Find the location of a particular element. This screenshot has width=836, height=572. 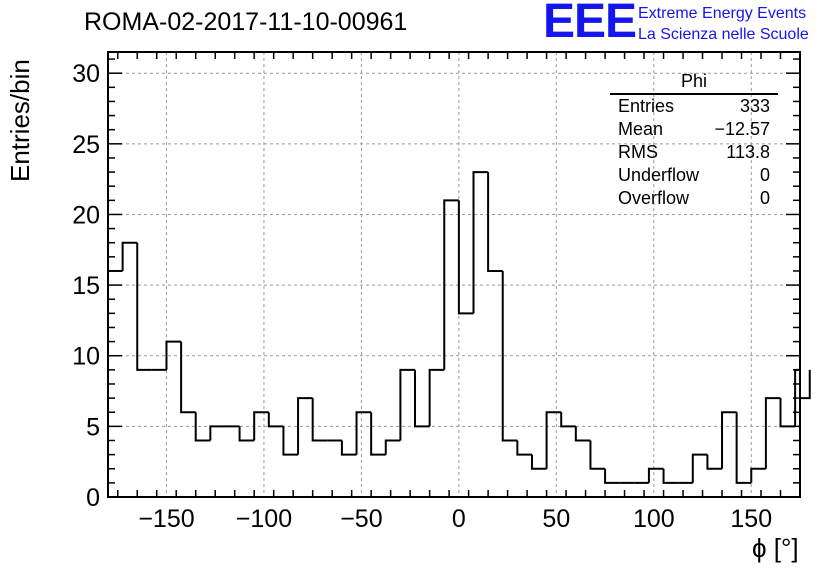

y-tick-label: 25 is located at coordinates (86, 145).